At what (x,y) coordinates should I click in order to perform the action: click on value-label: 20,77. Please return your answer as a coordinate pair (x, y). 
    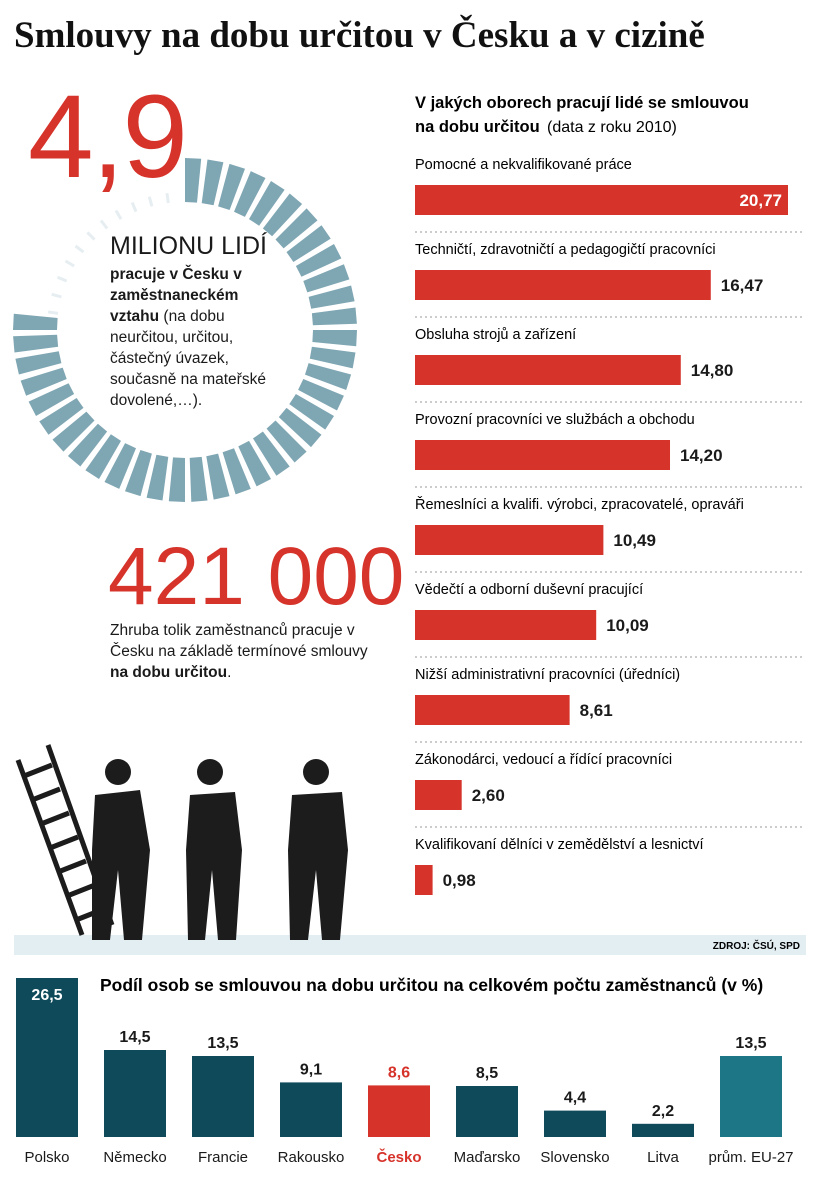
    Looking at the image, I should click on (760, 200).